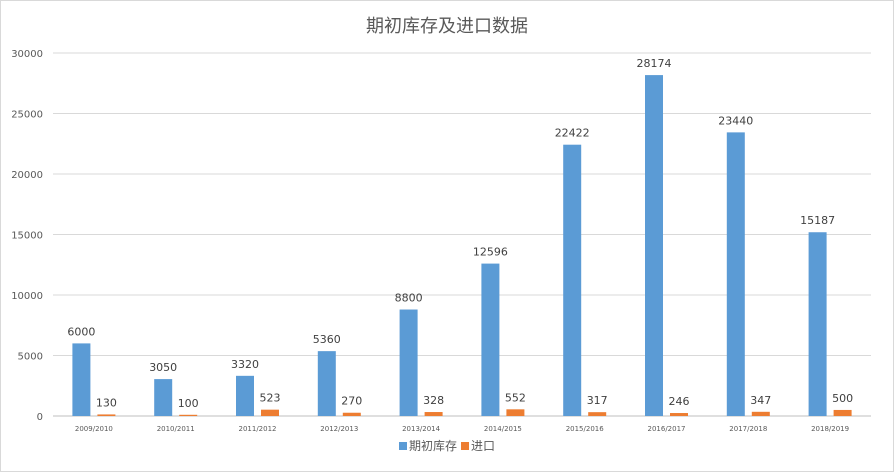 The width and height of the screenshot is (894, 472). What do you see at coordinates (188, 403) in the screenshot?
I see `data-label-series-1-1: 100` at bounding box center [188, 403].